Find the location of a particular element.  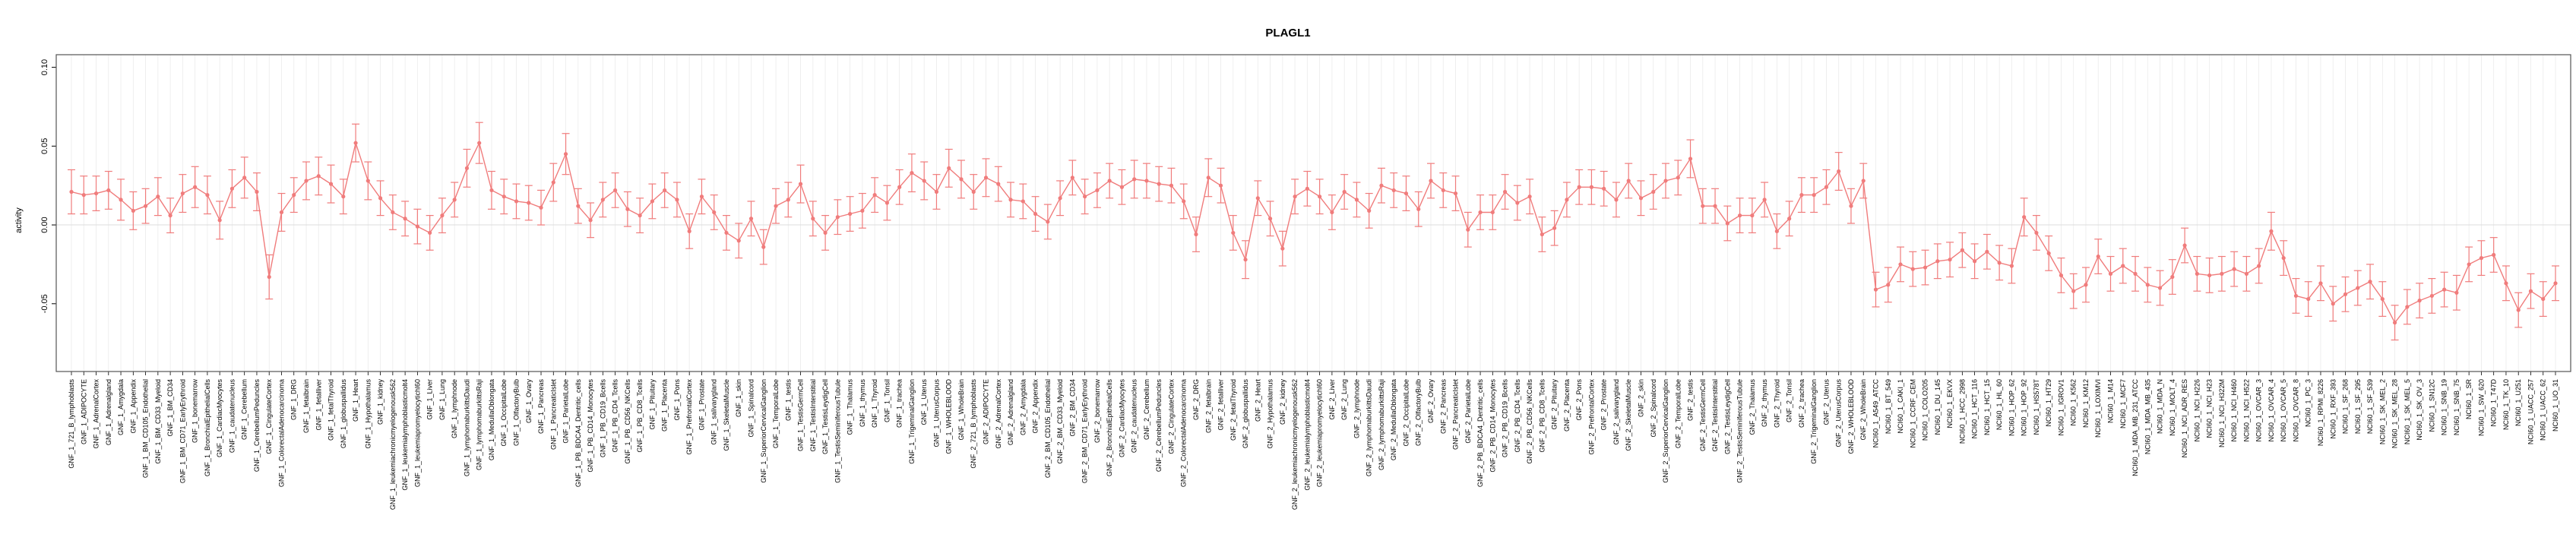

x-tick-label: NCI60_1_SN12C is located at coordinates (2431, 405).